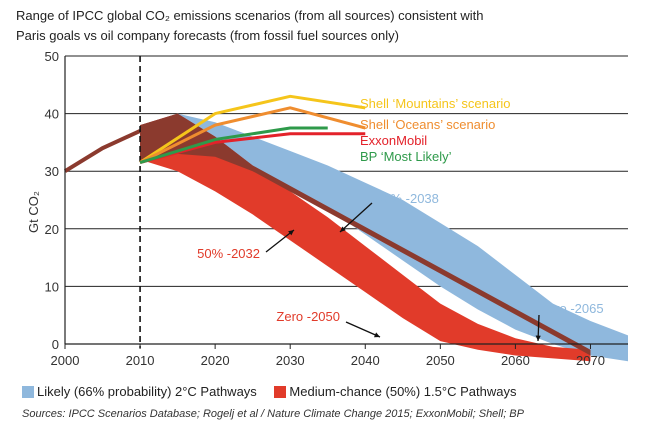 The image size is (666, 437). What do you see at coordinates (280, 392) in the screenshot?
I see `legend-swatch-15c` at bounding box center [280, 392].